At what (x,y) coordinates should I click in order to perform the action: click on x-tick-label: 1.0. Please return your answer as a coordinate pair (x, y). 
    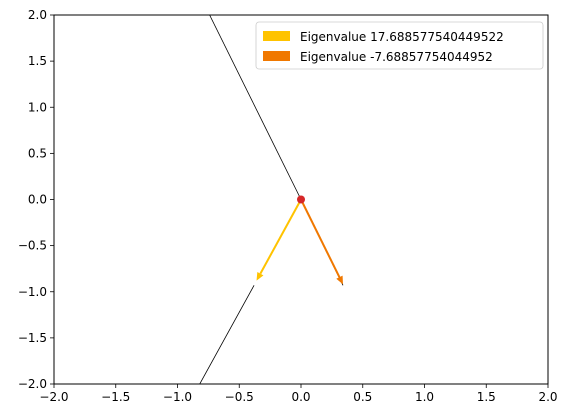
    Looking at the image, I should click on (424, 397).